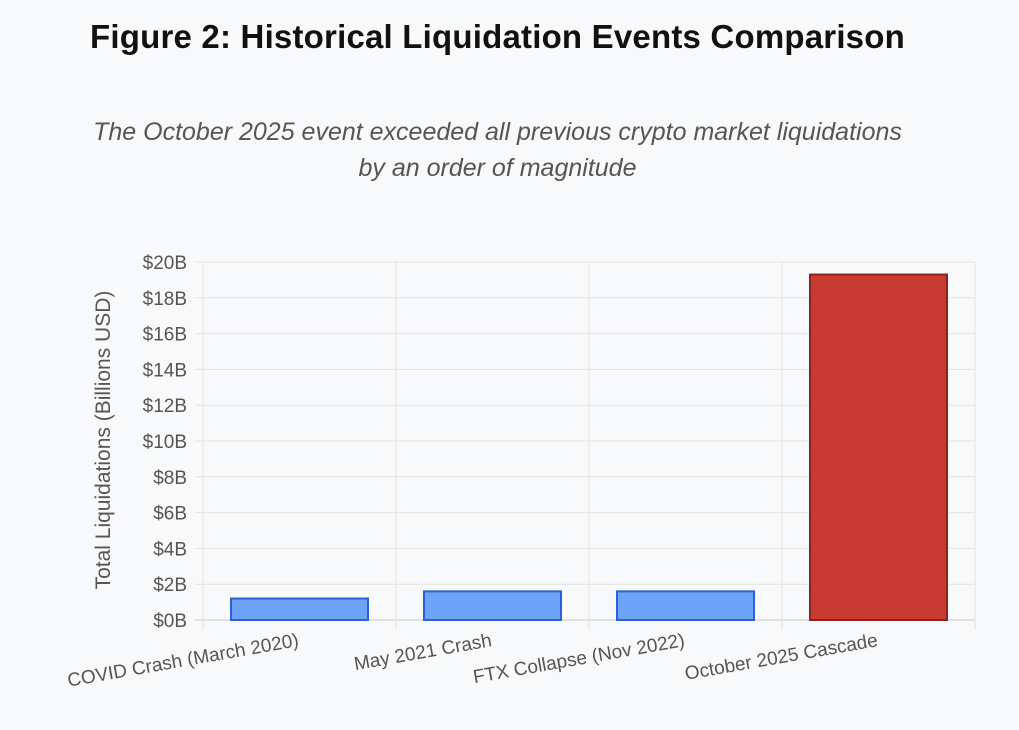 The width and height of the screenshot is (1019, 730). What do you see at coordinates (170, 478) in the screenshot?
I see `y-tick-label: $8B` at bounding box center [170, 478].